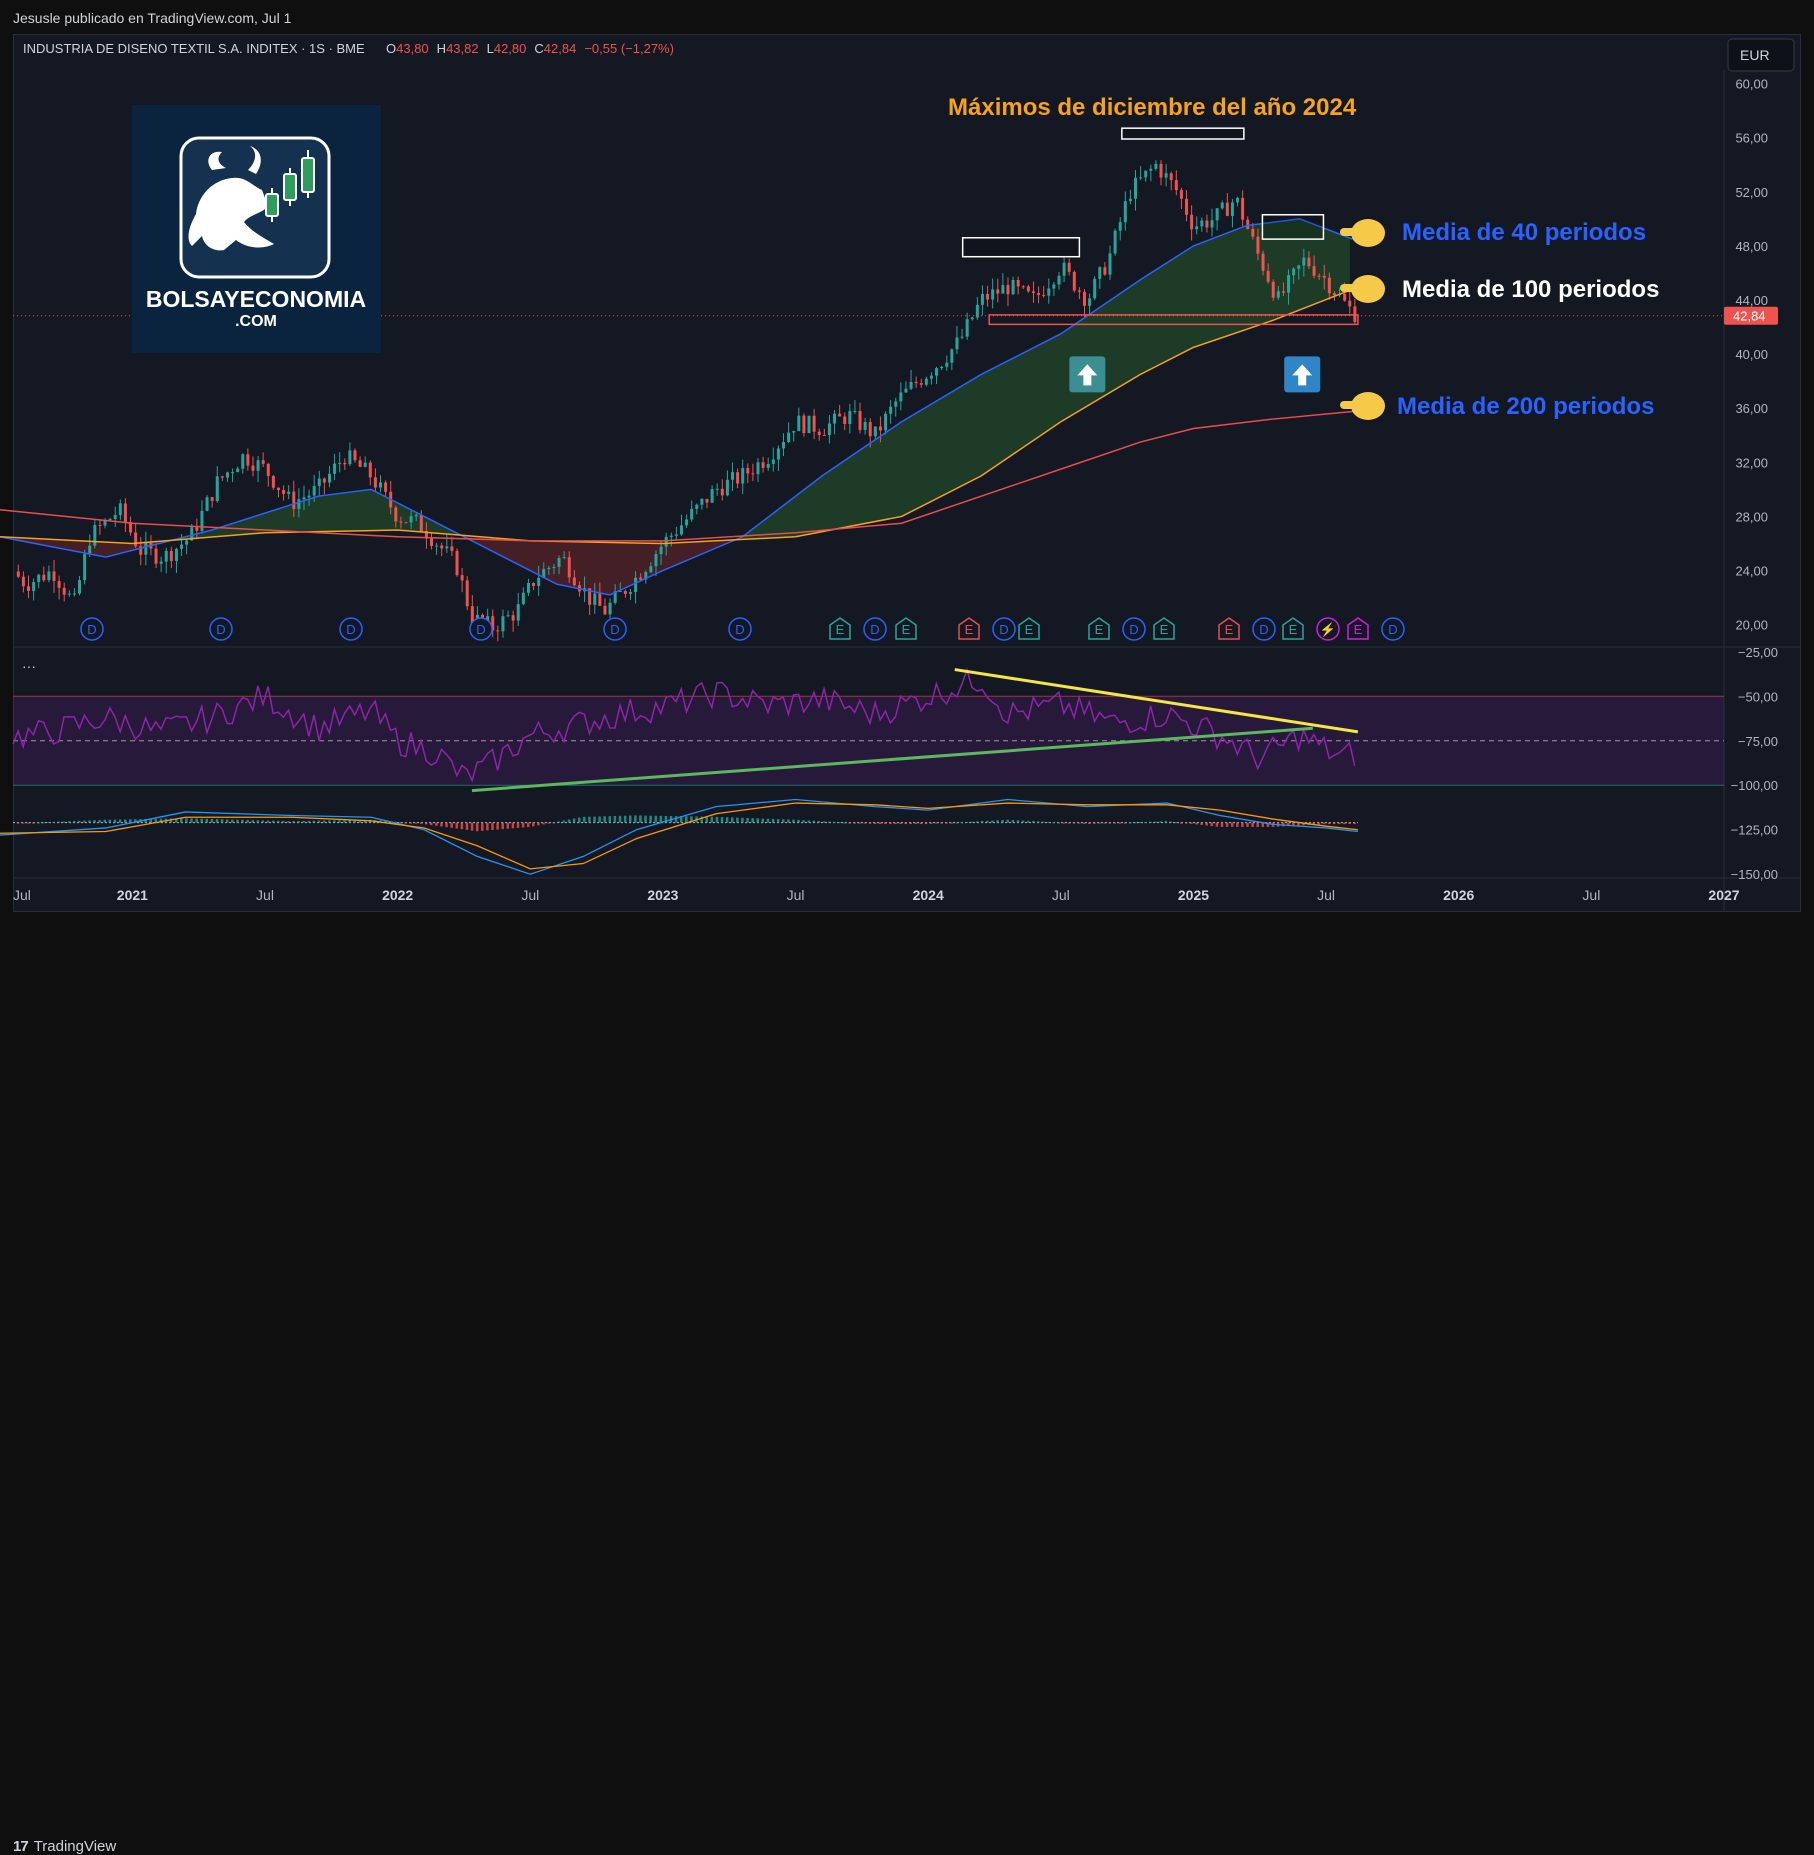  Describe the element at coordinates (64, 1846) in the screenshot. I see `tradingview-brand: 17 TradingView` at that location.